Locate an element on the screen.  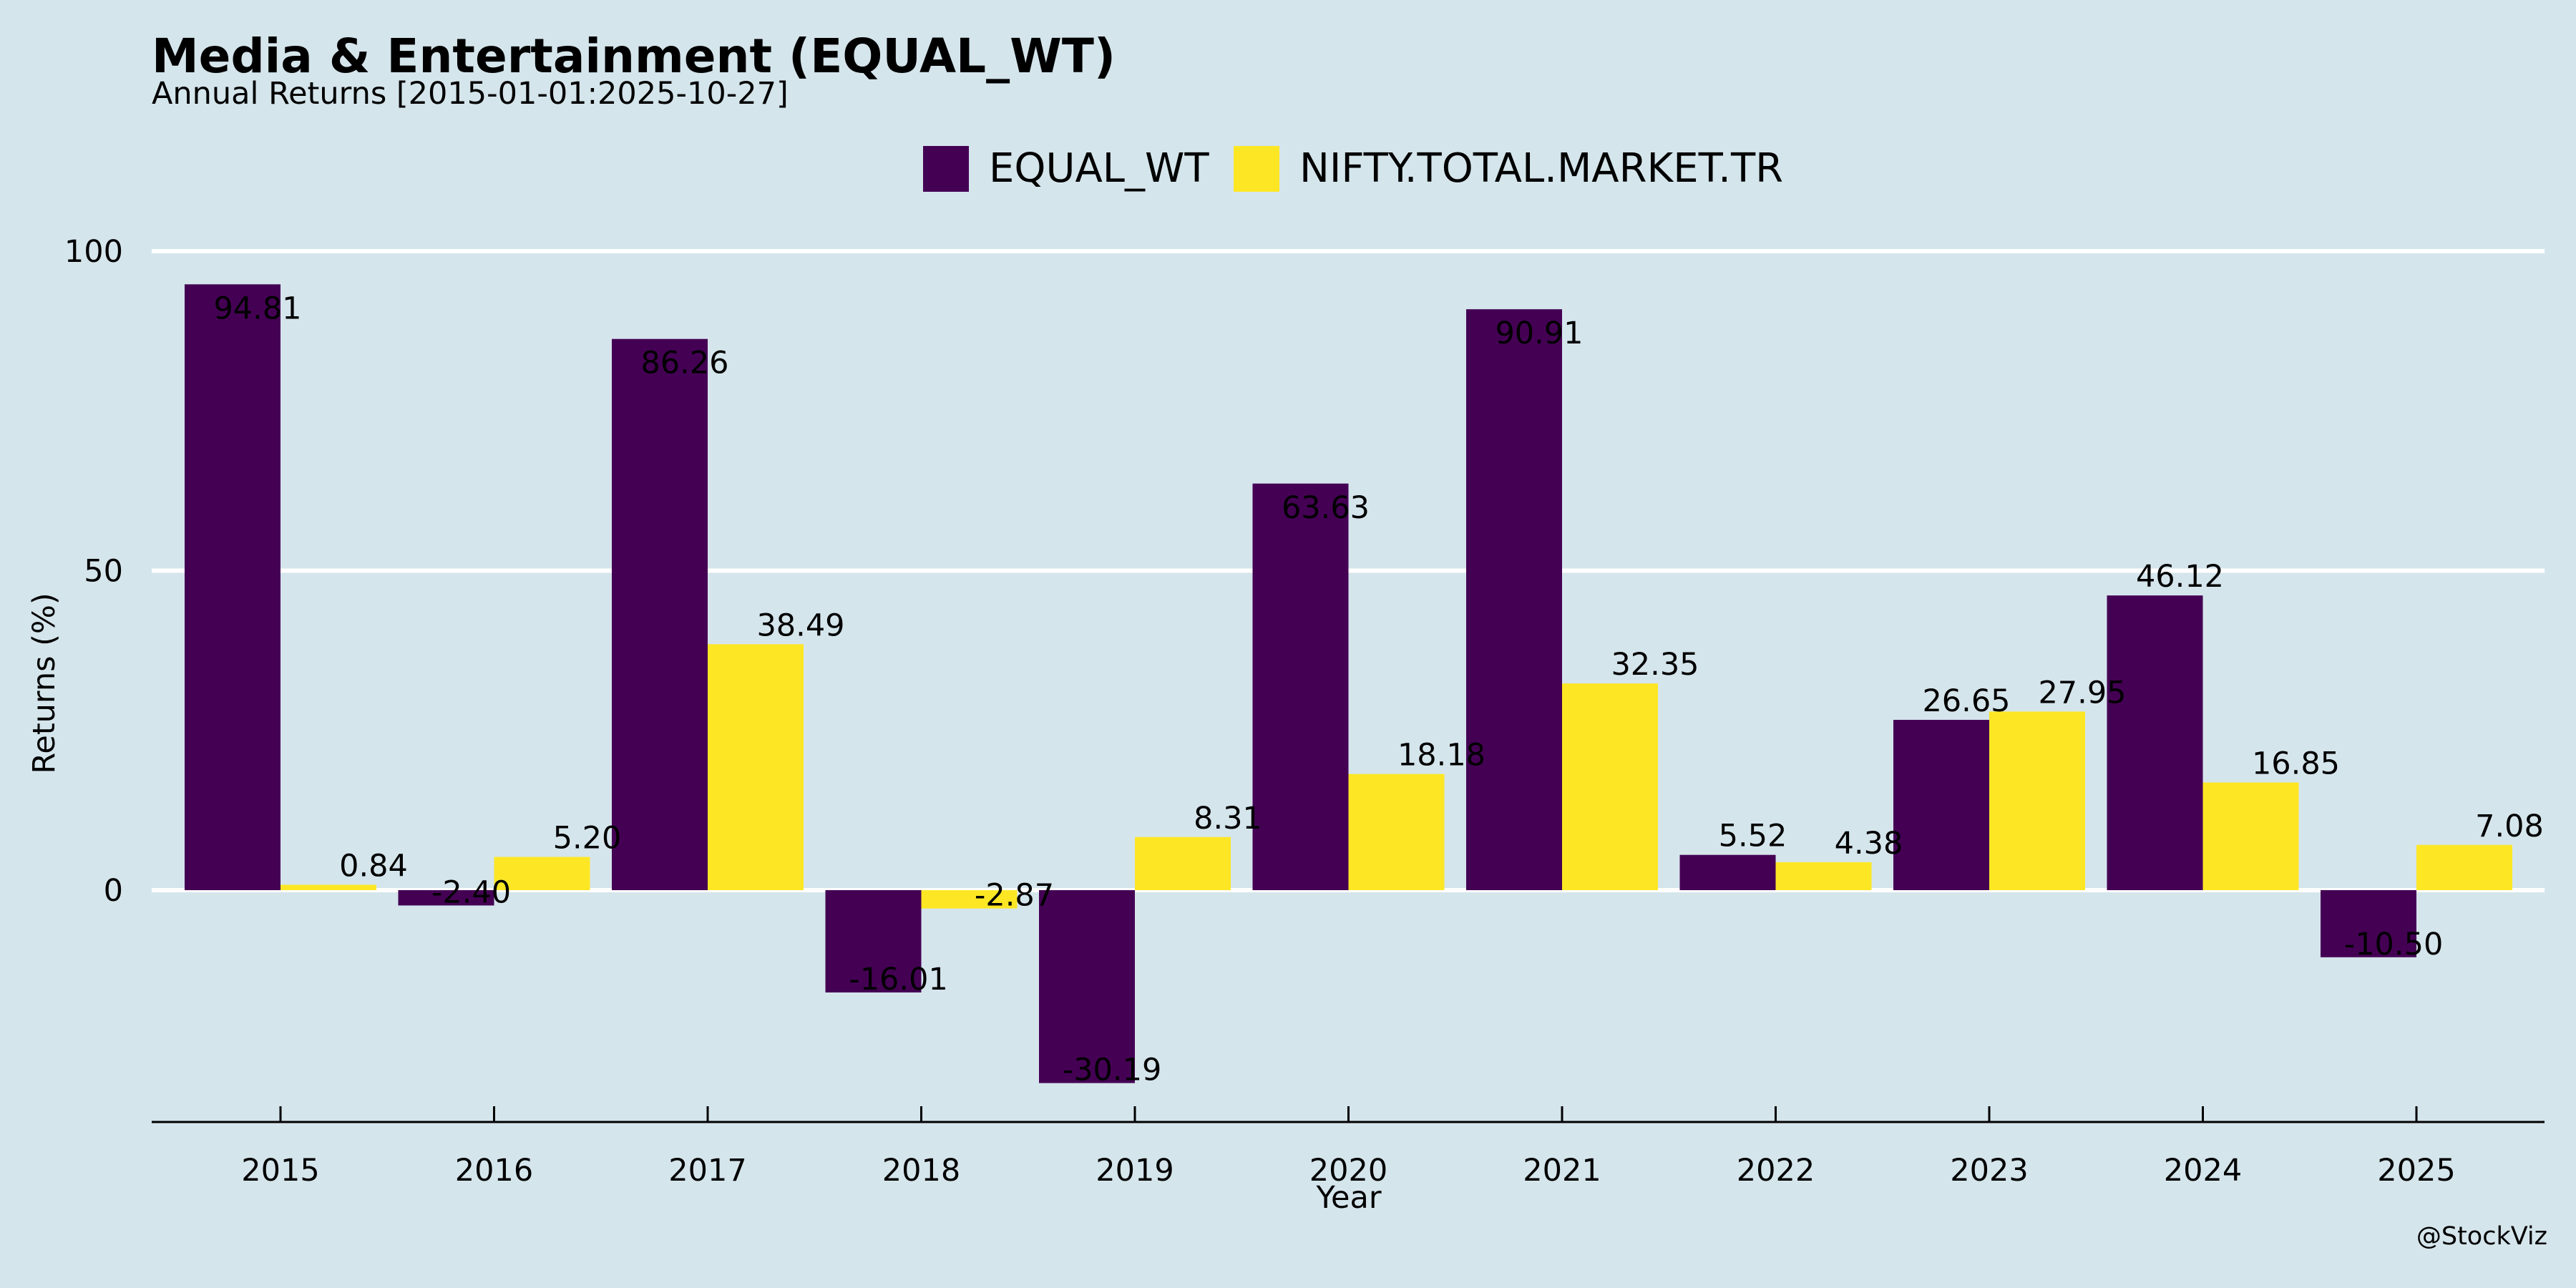
chart-subtitle: Annual Returns [2015-01-01:2025-10-27] is located at coordinates (470, 94).